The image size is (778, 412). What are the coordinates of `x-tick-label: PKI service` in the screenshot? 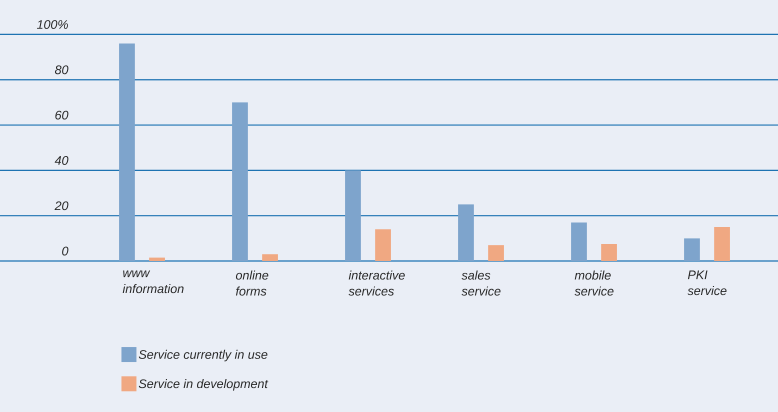 It's located at (707, 283).